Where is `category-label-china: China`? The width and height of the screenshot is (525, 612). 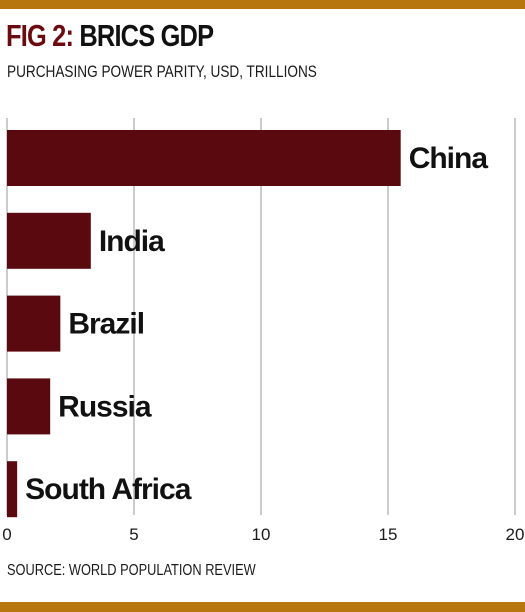
category-label-china: China is located at coordinates (449, 158).